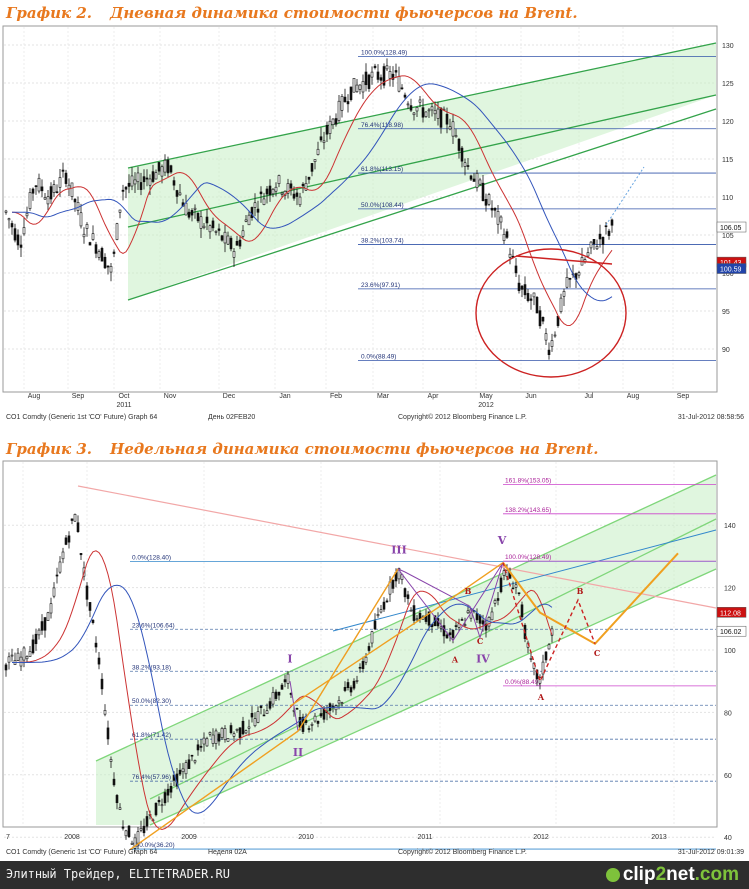 The image size is (749, 889). I want to click on x-tick-label: Dec, so click(229, 396).